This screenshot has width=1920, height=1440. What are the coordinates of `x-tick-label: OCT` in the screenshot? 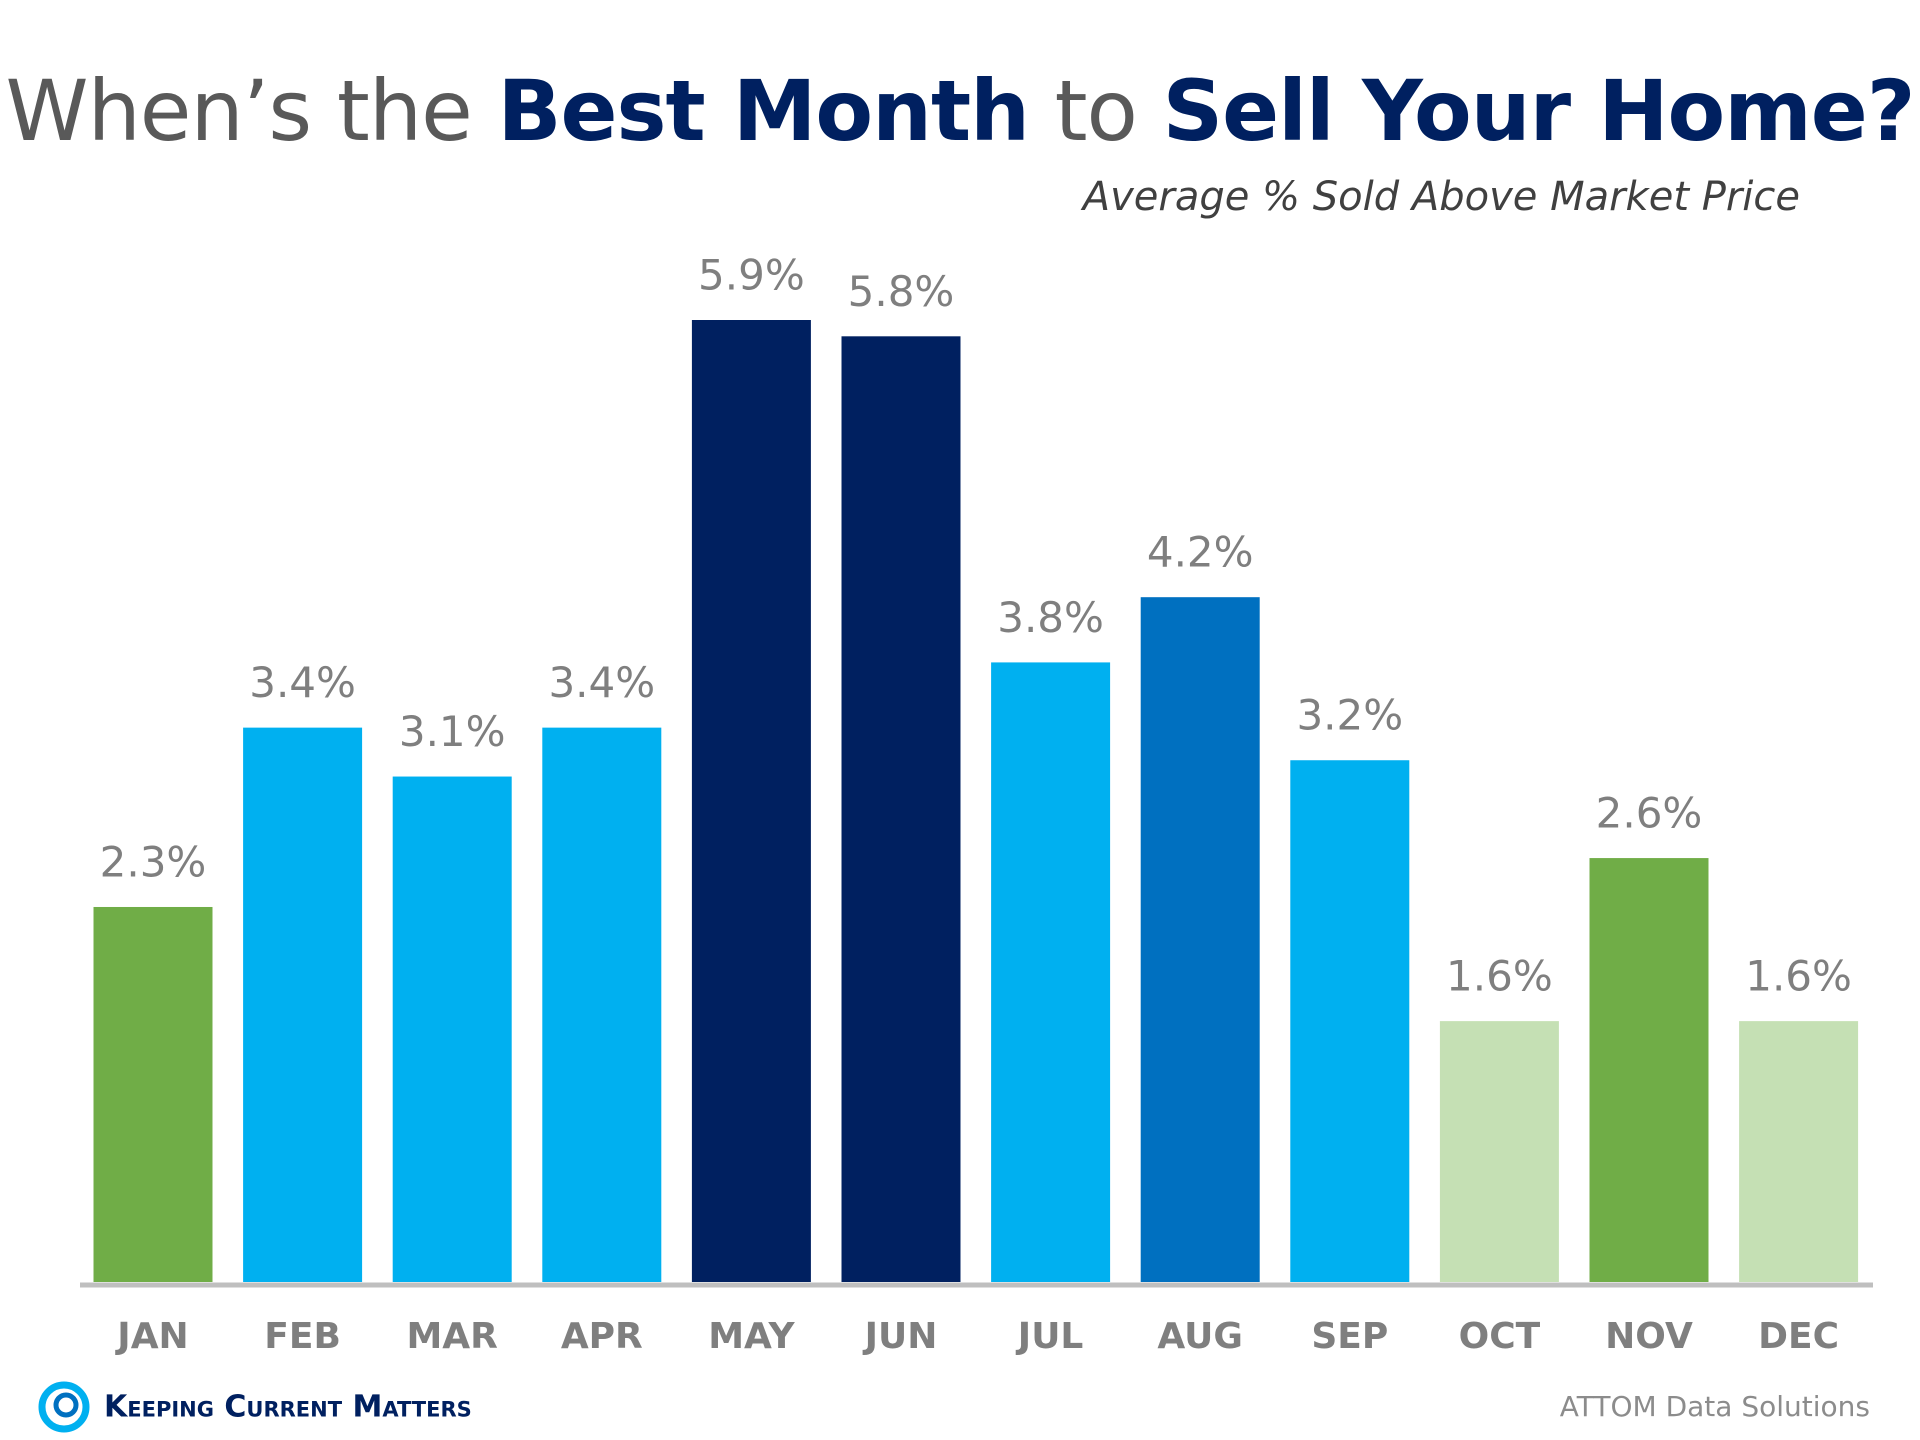 It's located at (1500, 1336).